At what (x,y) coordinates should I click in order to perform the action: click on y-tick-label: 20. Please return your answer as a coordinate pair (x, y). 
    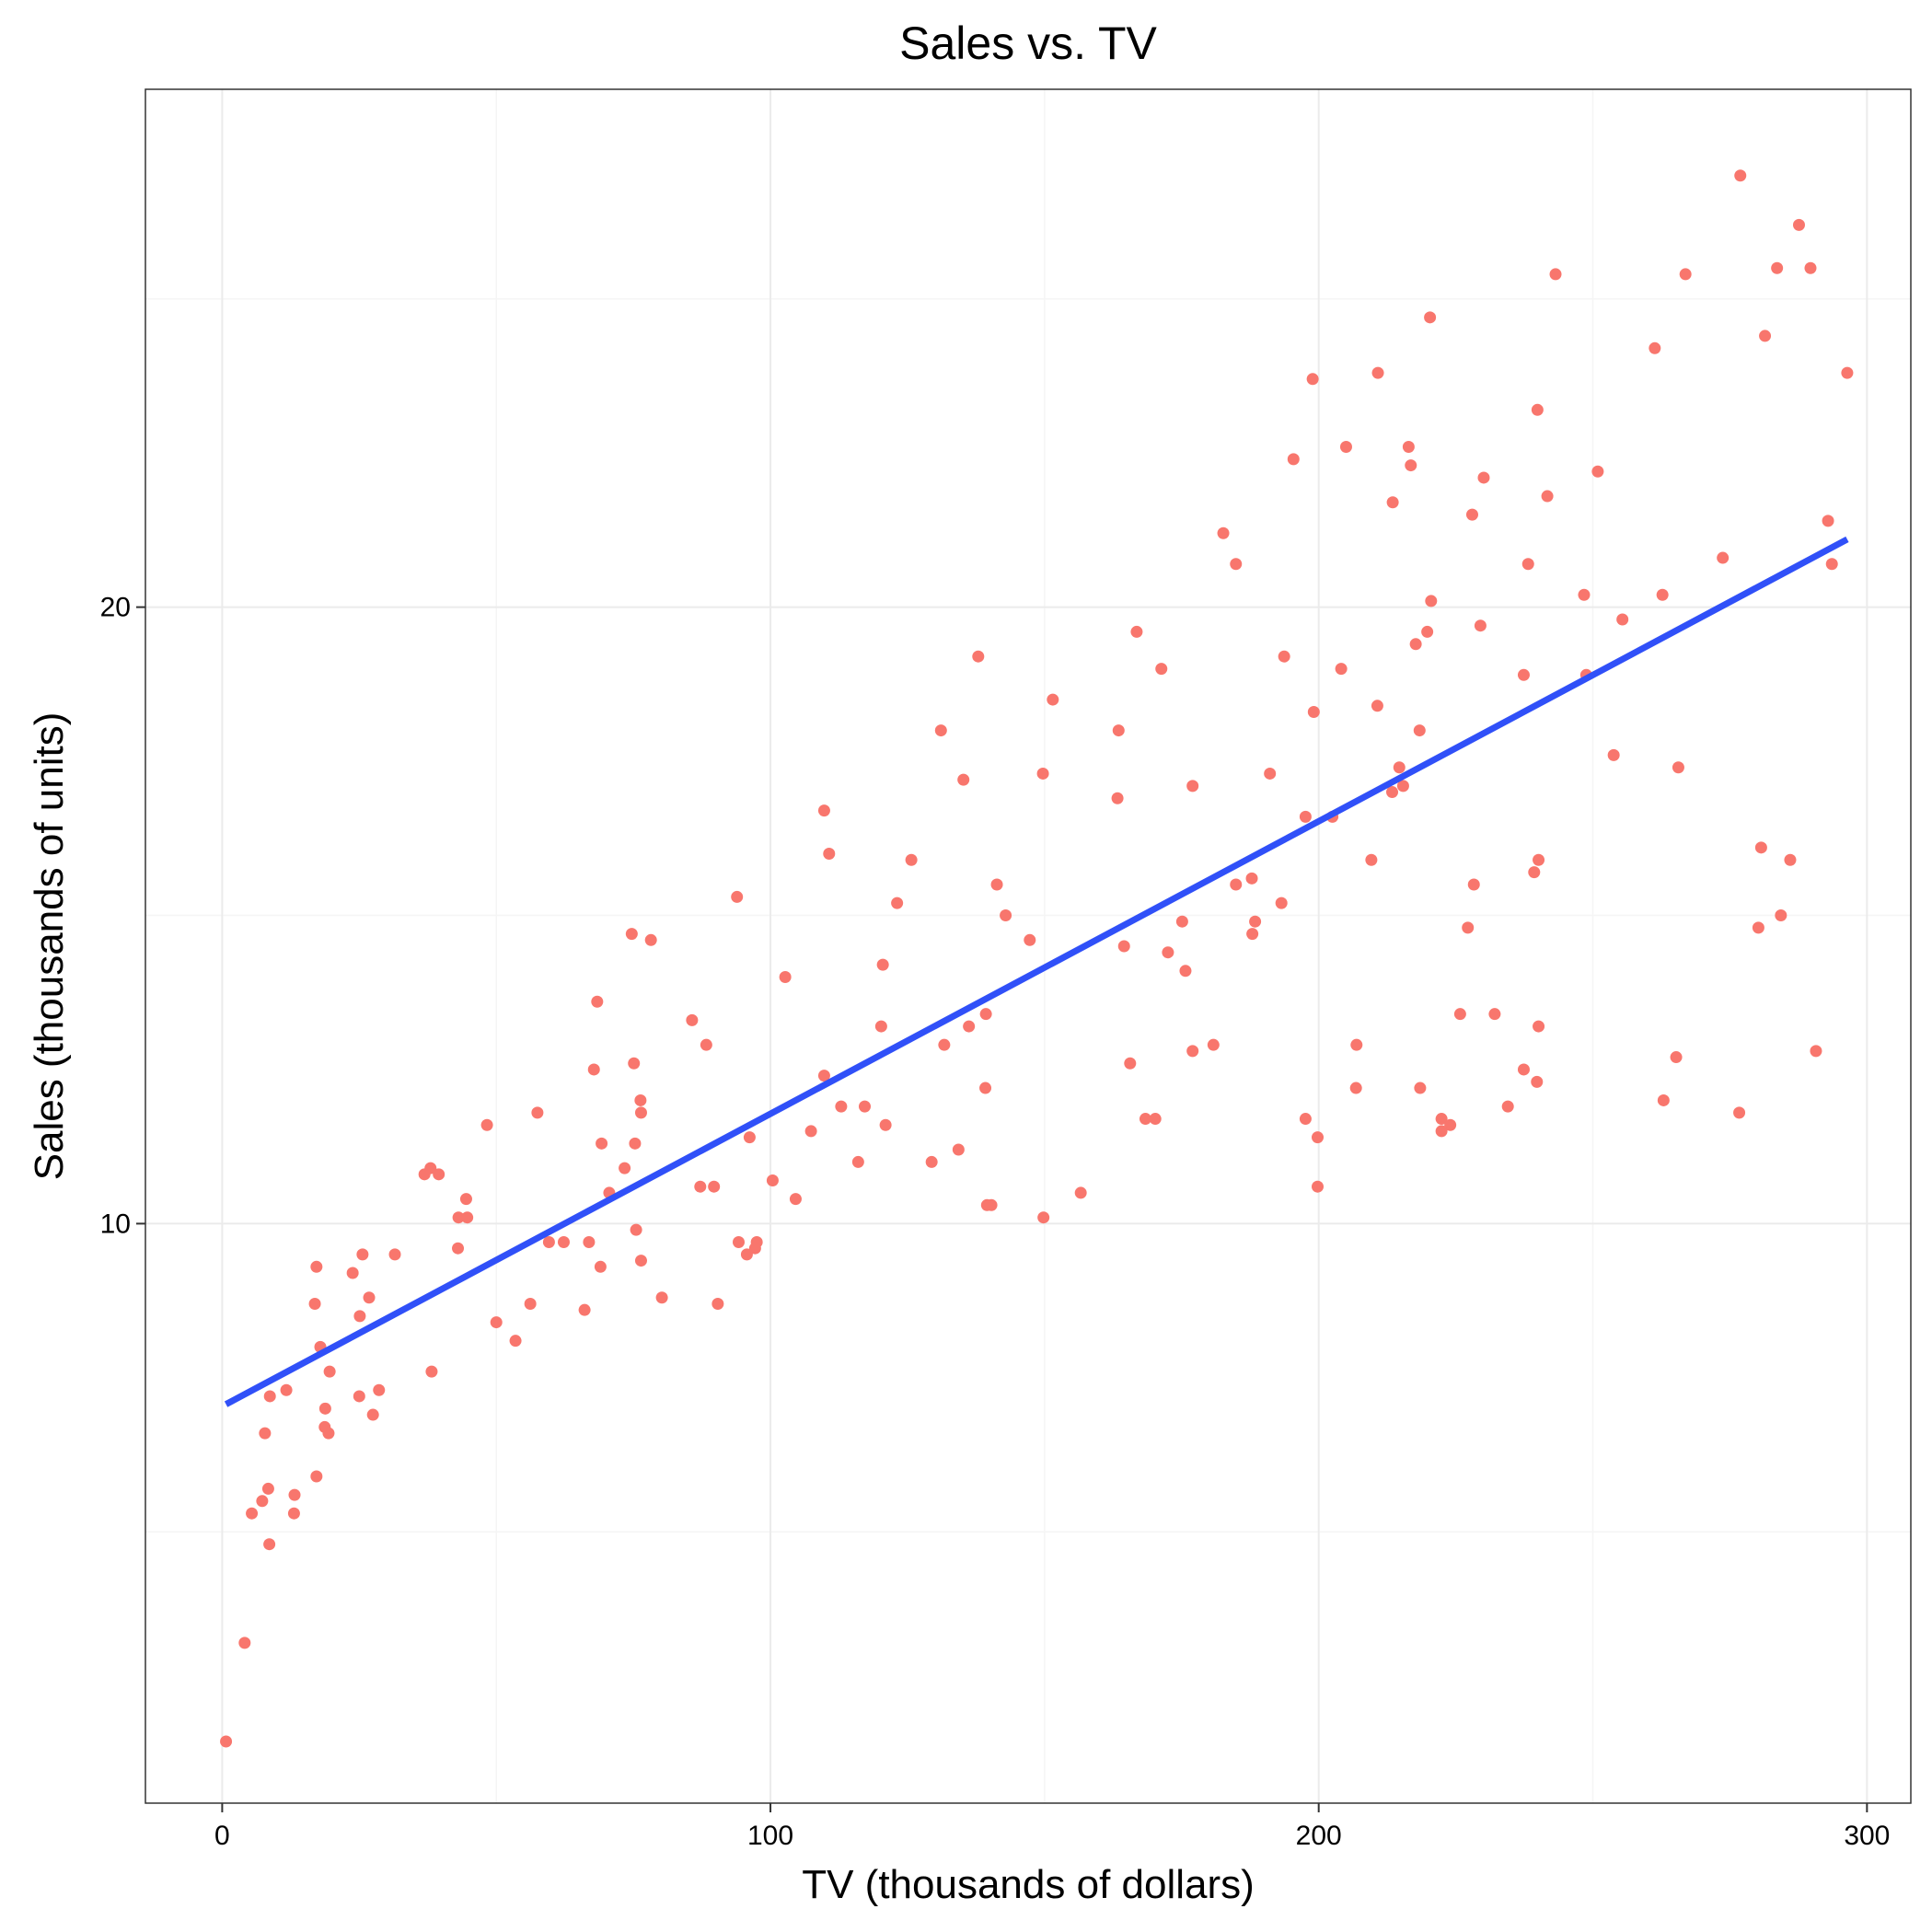
    Looking at the image, I should click on (116, 608).